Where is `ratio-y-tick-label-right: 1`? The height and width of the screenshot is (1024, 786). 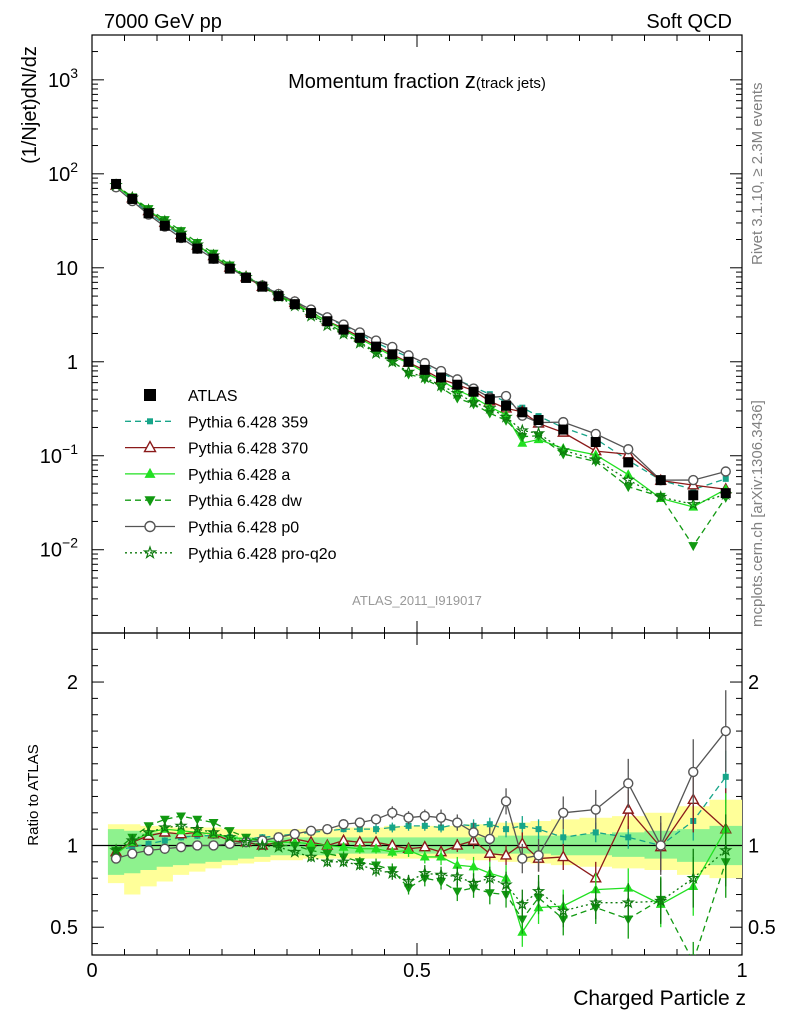
ratio-y-tick-label-right: 1 is located at coordinates (753, 846).